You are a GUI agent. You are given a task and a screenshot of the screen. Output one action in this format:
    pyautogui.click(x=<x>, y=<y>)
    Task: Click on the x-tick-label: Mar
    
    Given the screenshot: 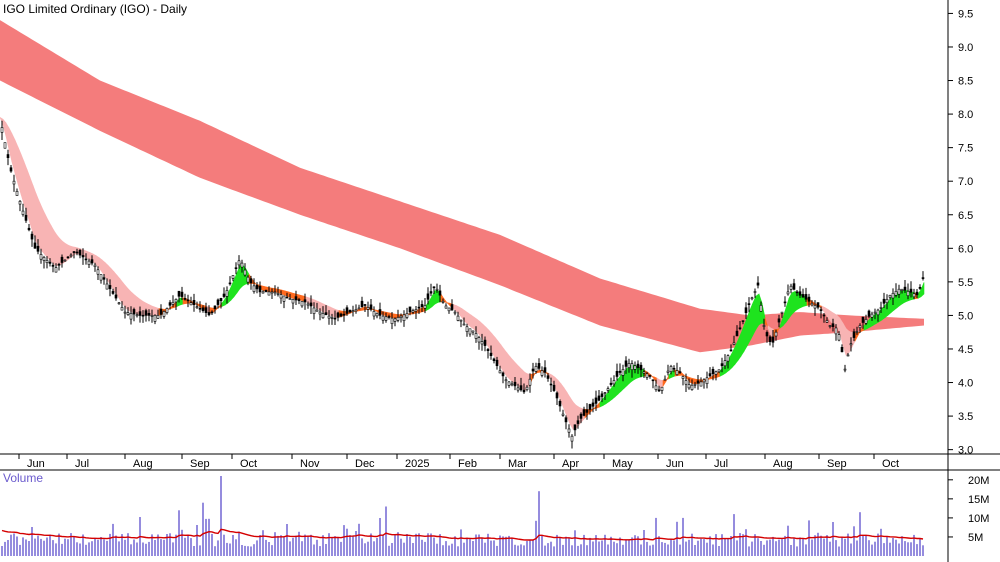 What is the action you would take?
    pyautogui.click(x=517, y=464)
    